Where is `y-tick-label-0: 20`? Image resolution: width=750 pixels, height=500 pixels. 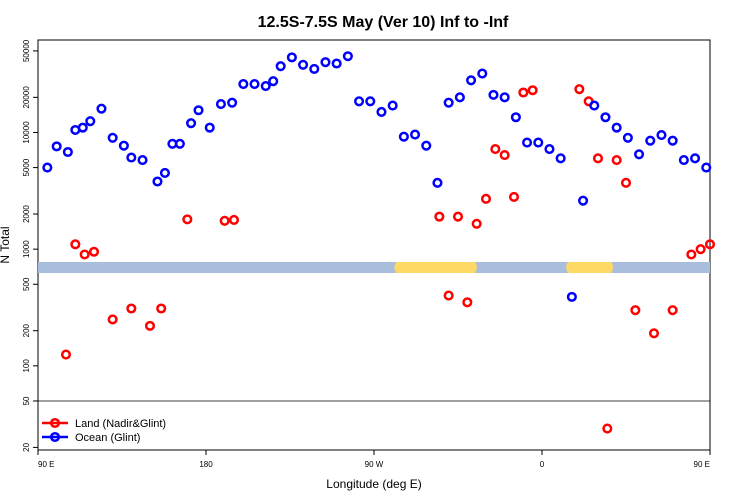 y-tick-label-0: 20 is located at coordinates (26, 446).